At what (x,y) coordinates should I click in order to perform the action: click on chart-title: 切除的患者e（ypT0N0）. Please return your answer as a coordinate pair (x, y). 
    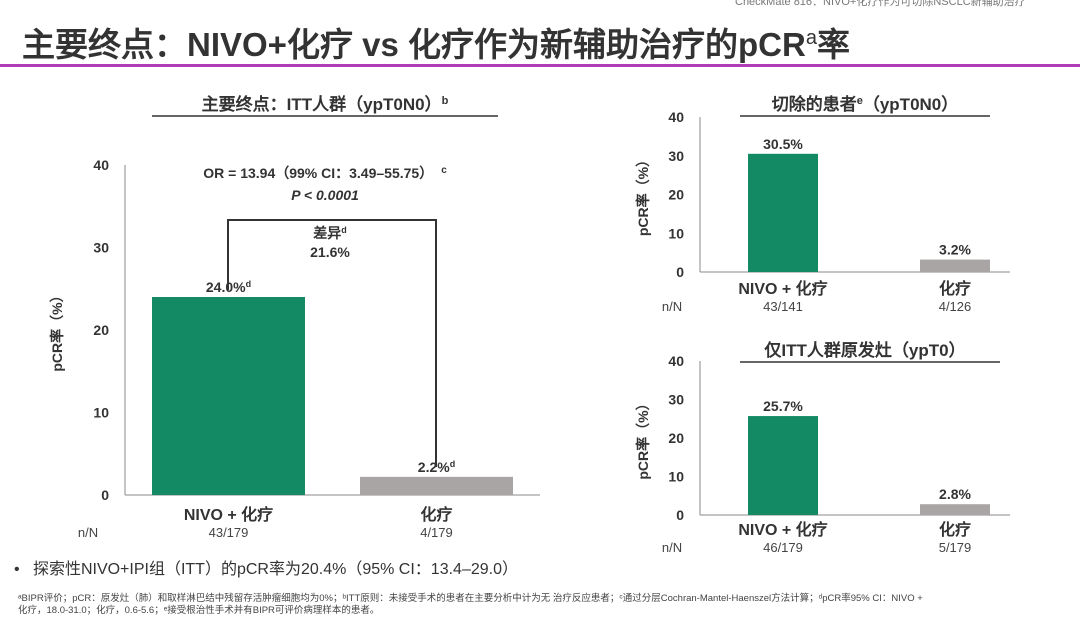
    Looking at the image, I should click on (865, 104).